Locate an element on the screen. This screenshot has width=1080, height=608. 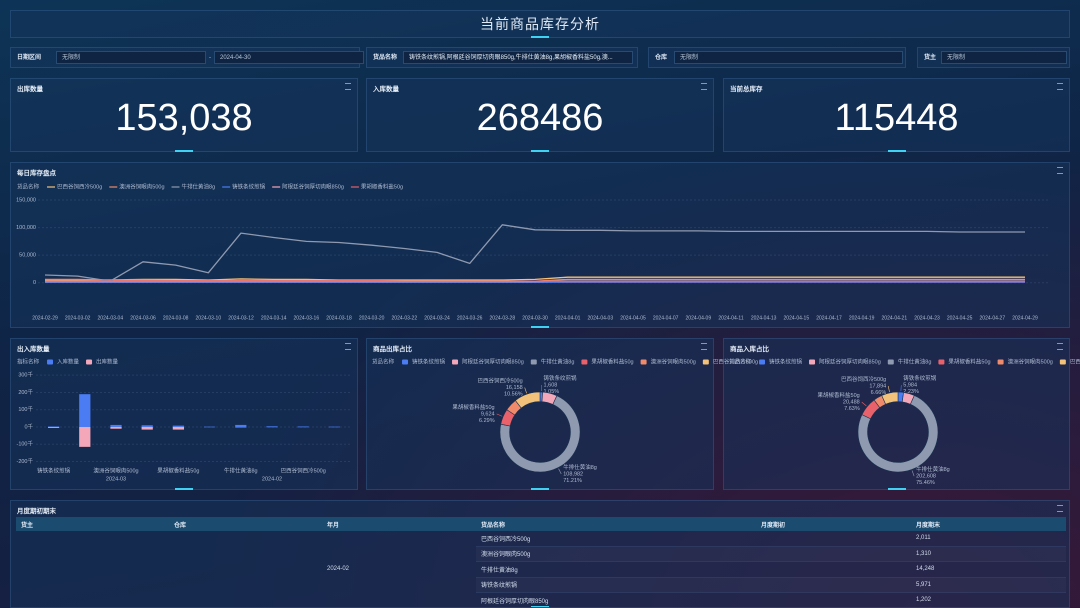
kpi-card: 出库数量 153,038 is located at coordinates (184, 115).